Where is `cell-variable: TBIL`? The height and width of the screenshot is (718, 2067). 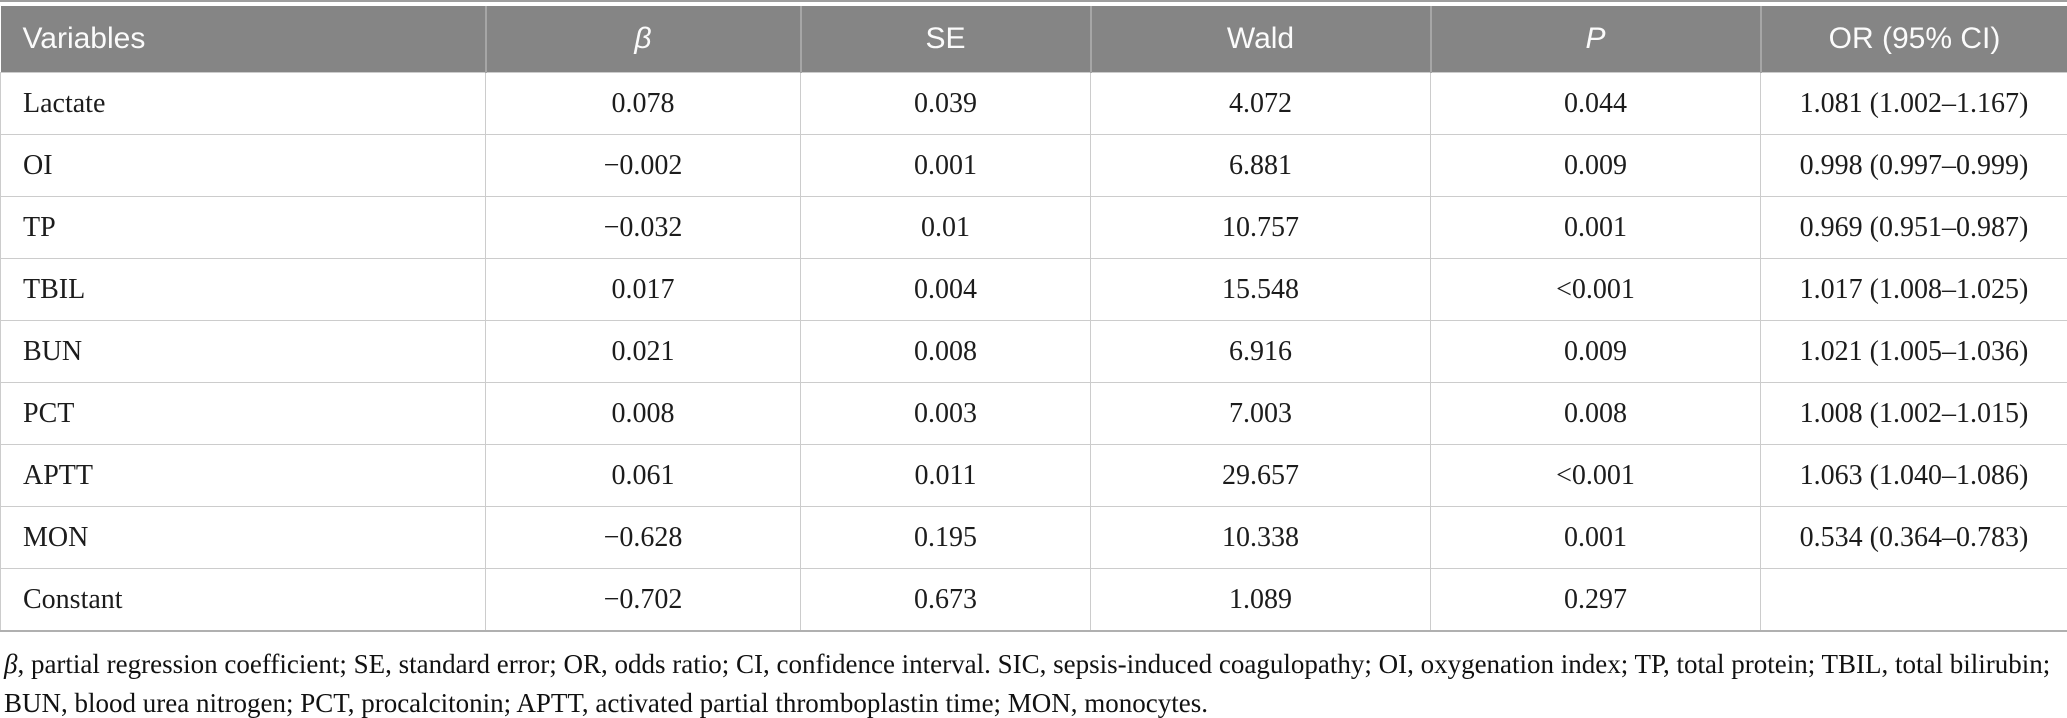 cell-variable: TBIL is located at coordinates (243, 289).